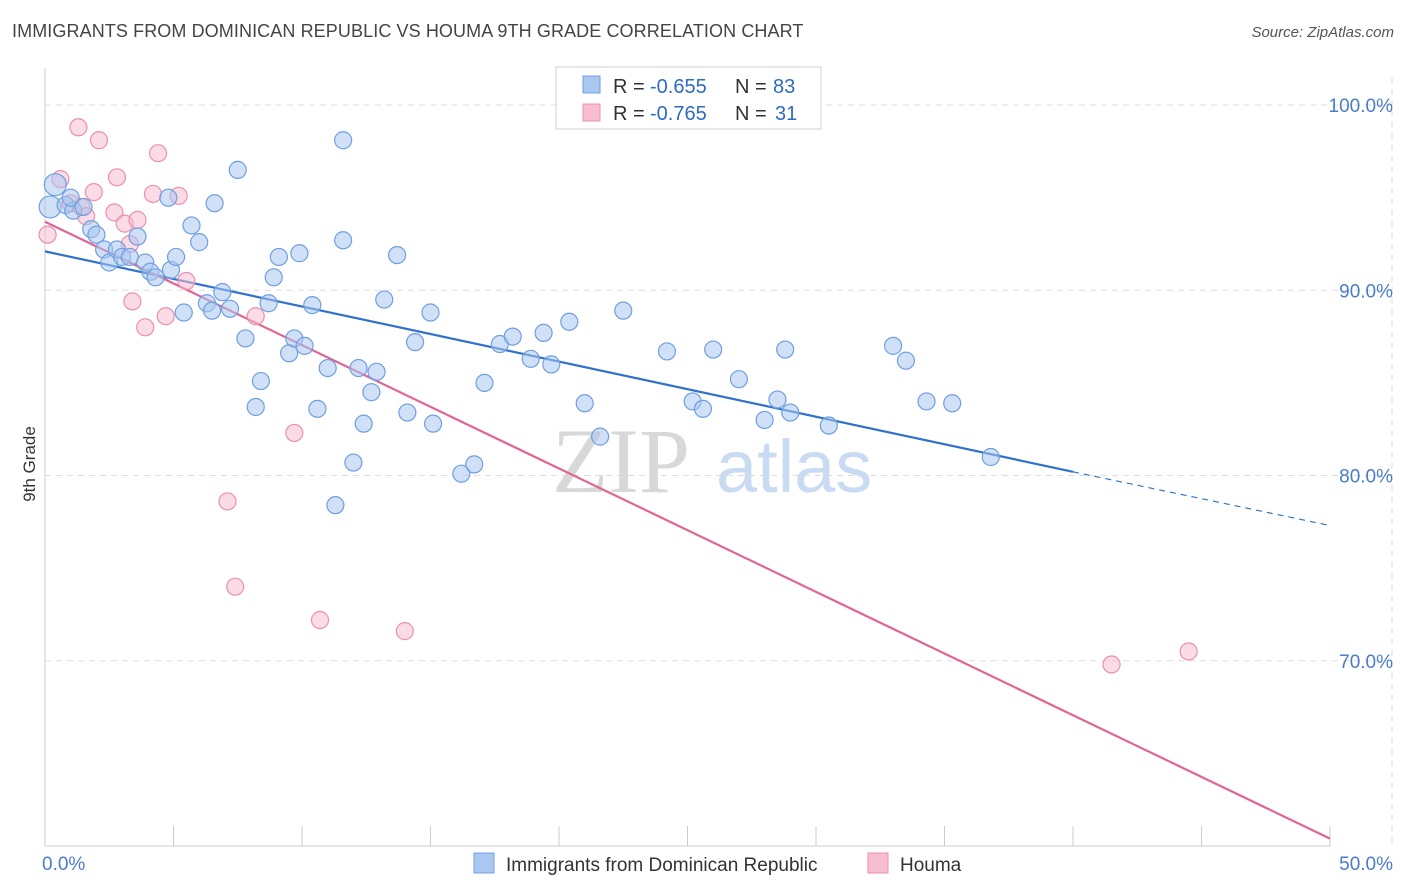 Image resolution: width=1406 pixels, height=892 pixels. I want to click on legend-r-value-pink: -0.765, so click(678, 114).